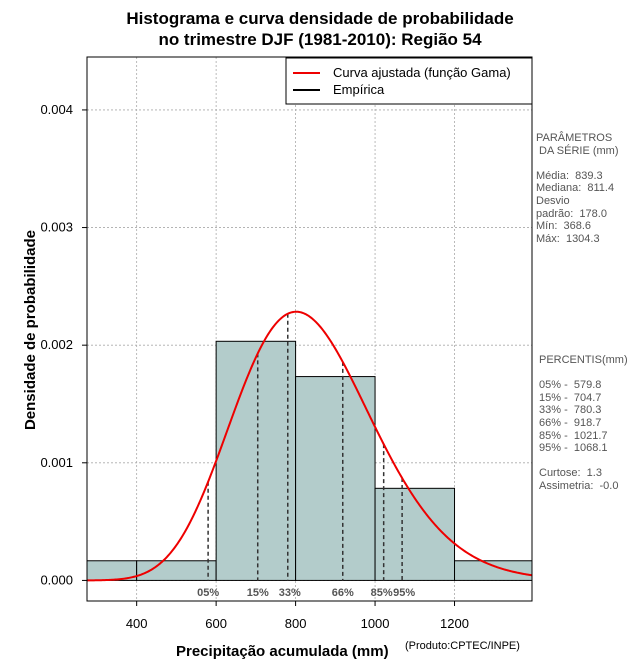 This screenshot has width=640, height=660. What do you see at coordinates (569, 175) in the screenshot?
I see `param-mean: Média: 839.3` at bounding box center [569, 175].